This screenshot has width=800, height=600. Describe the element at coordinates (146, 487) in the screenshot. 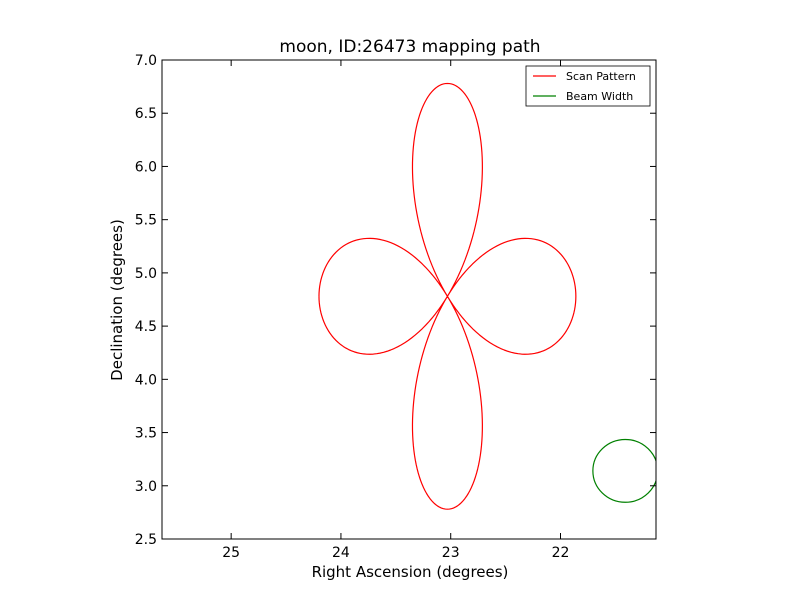

I see `y-tick-label: 3.0` at that location.